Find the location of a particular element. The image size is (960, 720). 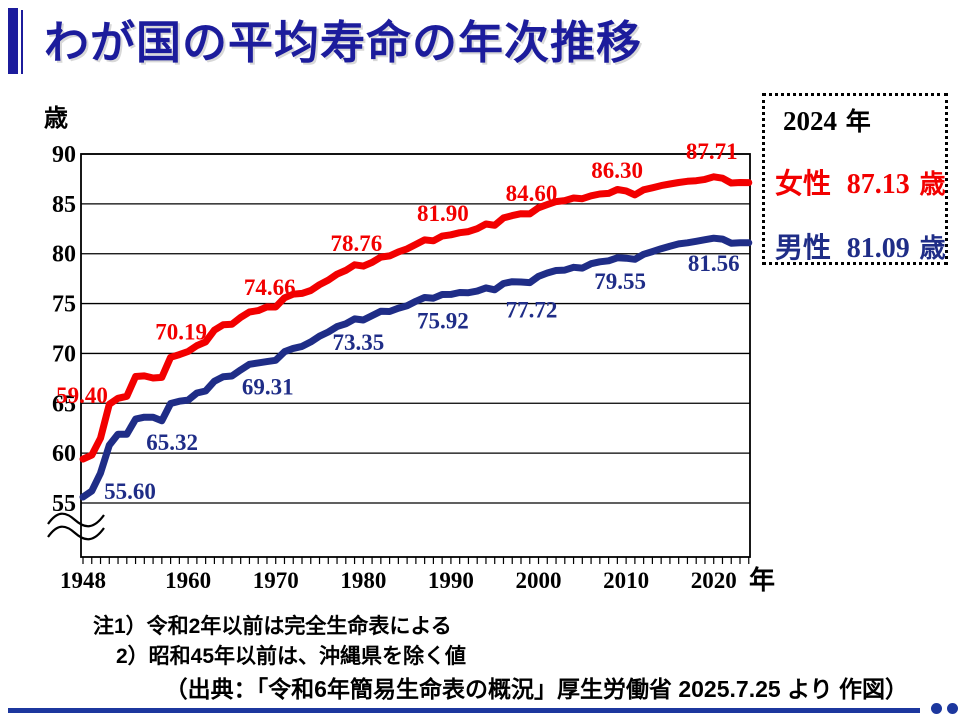

point-label-male-1960: 65.32 is located at coordinates (172, 442).